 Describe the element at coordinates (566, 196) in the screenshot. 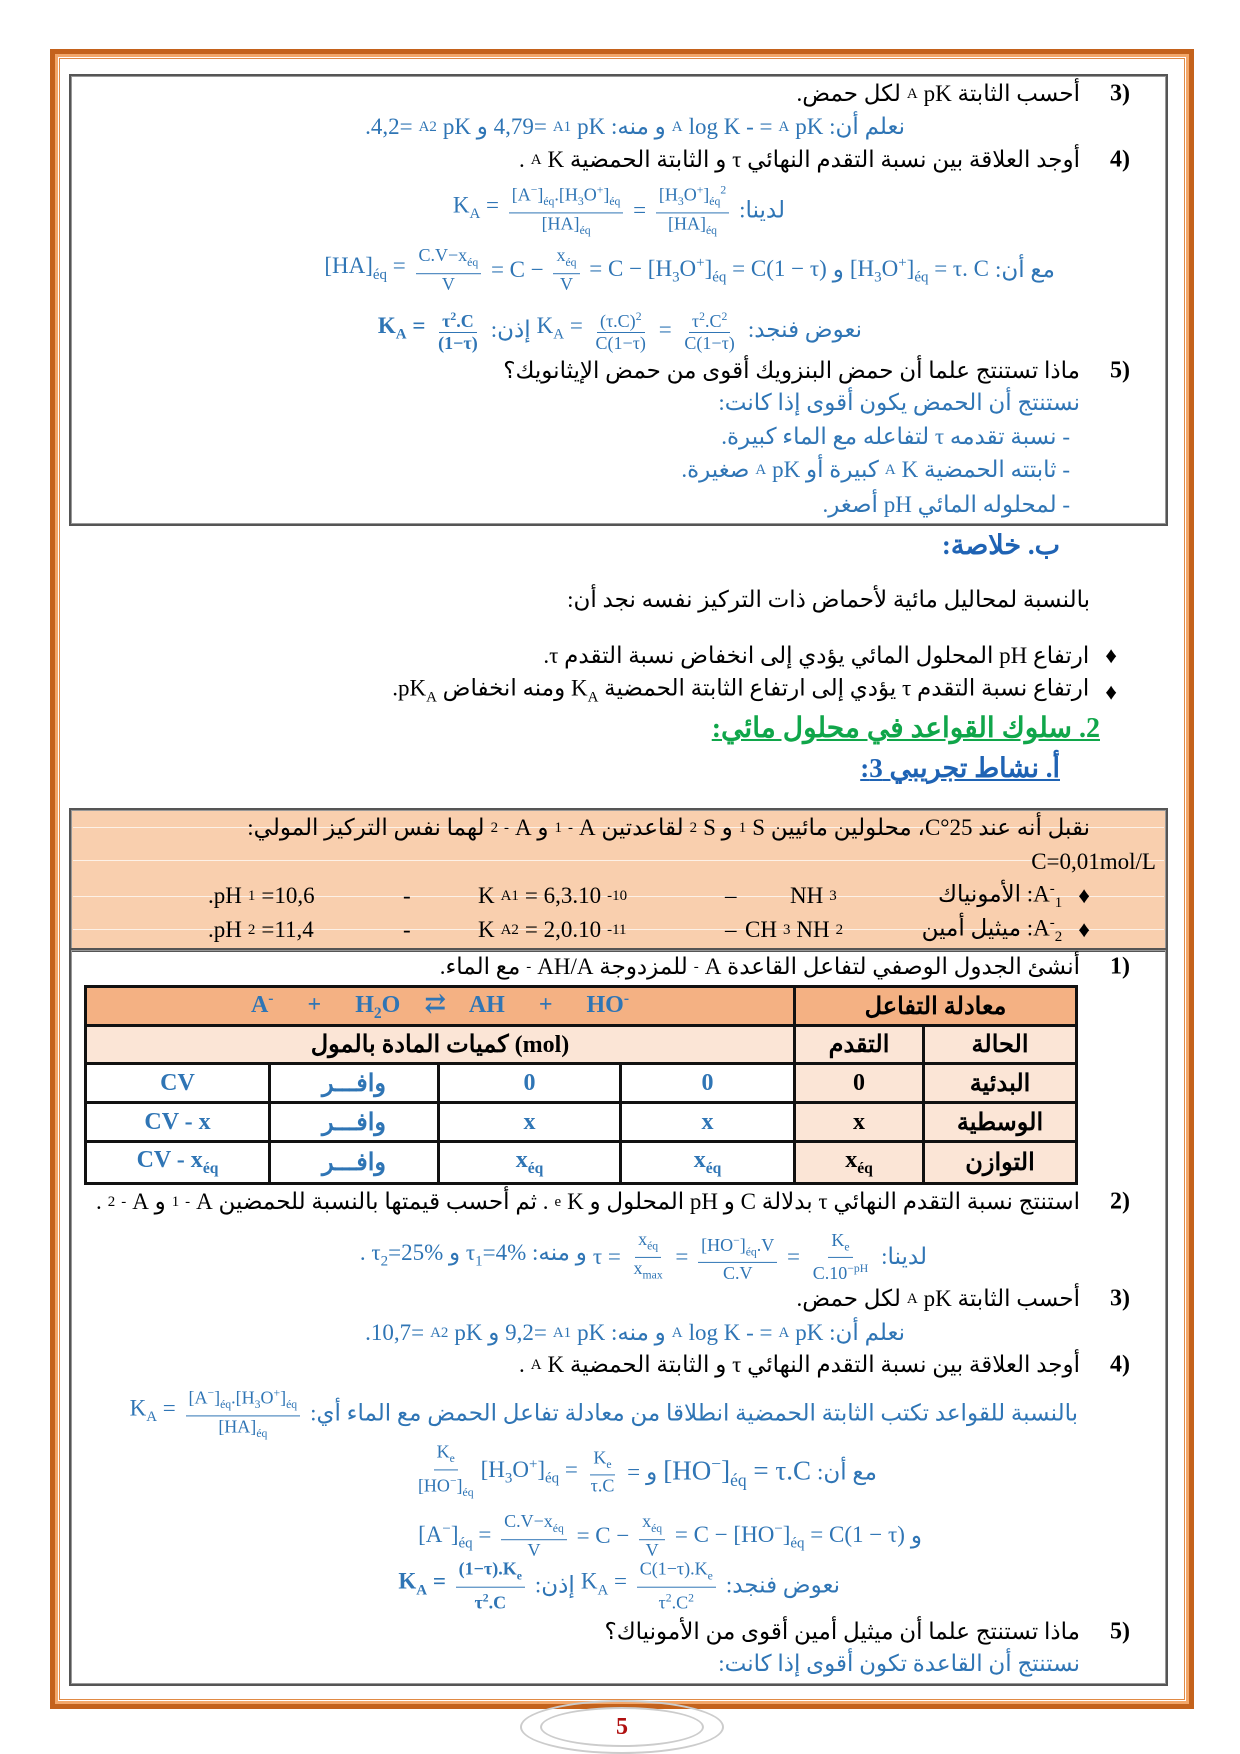

I see `numerator: [A−]éq.[H3O+]éq` at that location.